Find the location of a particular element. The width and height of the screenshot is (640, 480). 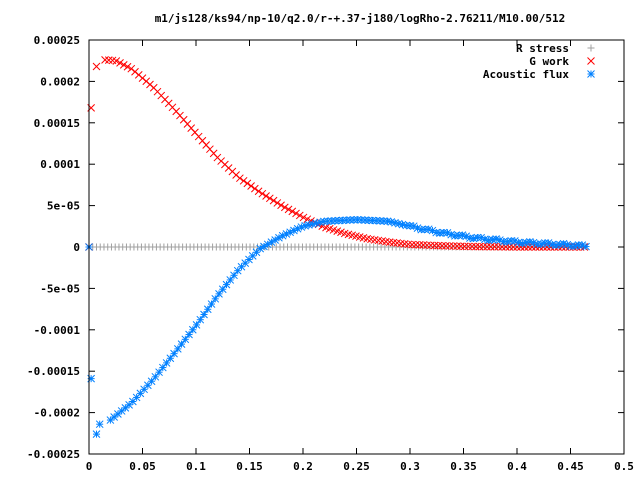

y-tick-label: -0.0002 is located at coordinates (57, 413).